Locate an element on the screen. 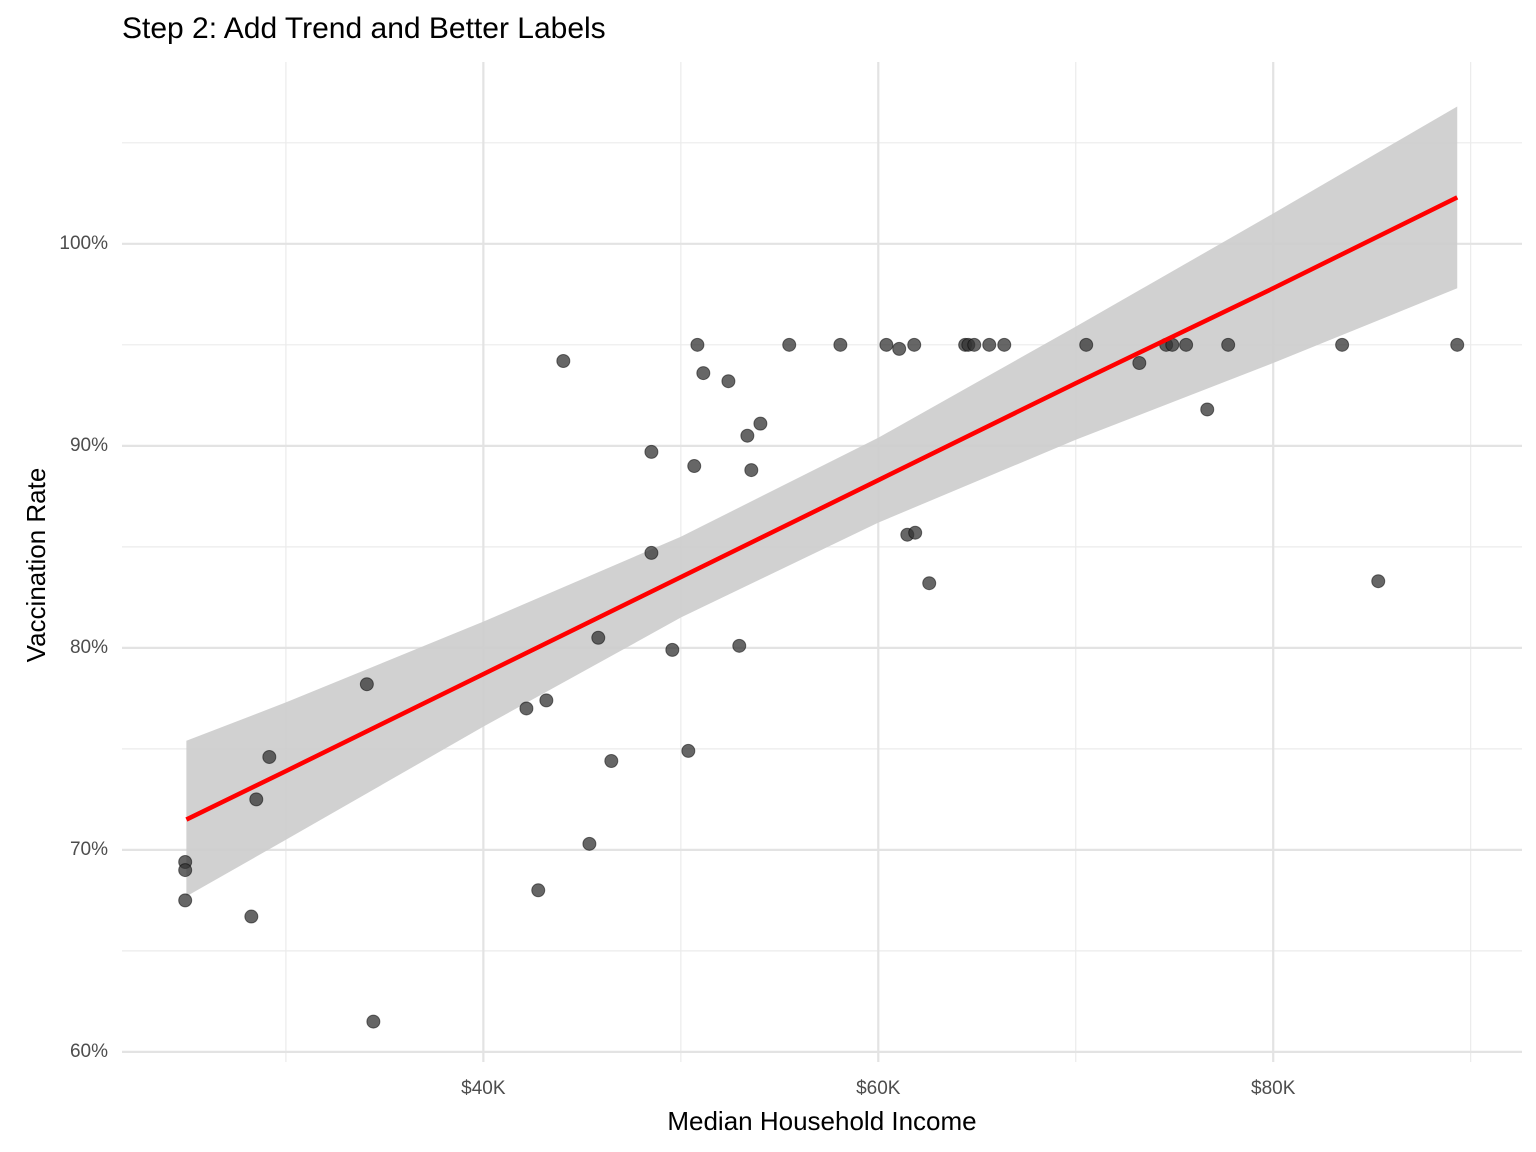 Image resolution: width=1536 pixels, height=1152 pixels. x-tick-label: $40K is located at coordinates (483, 1088).